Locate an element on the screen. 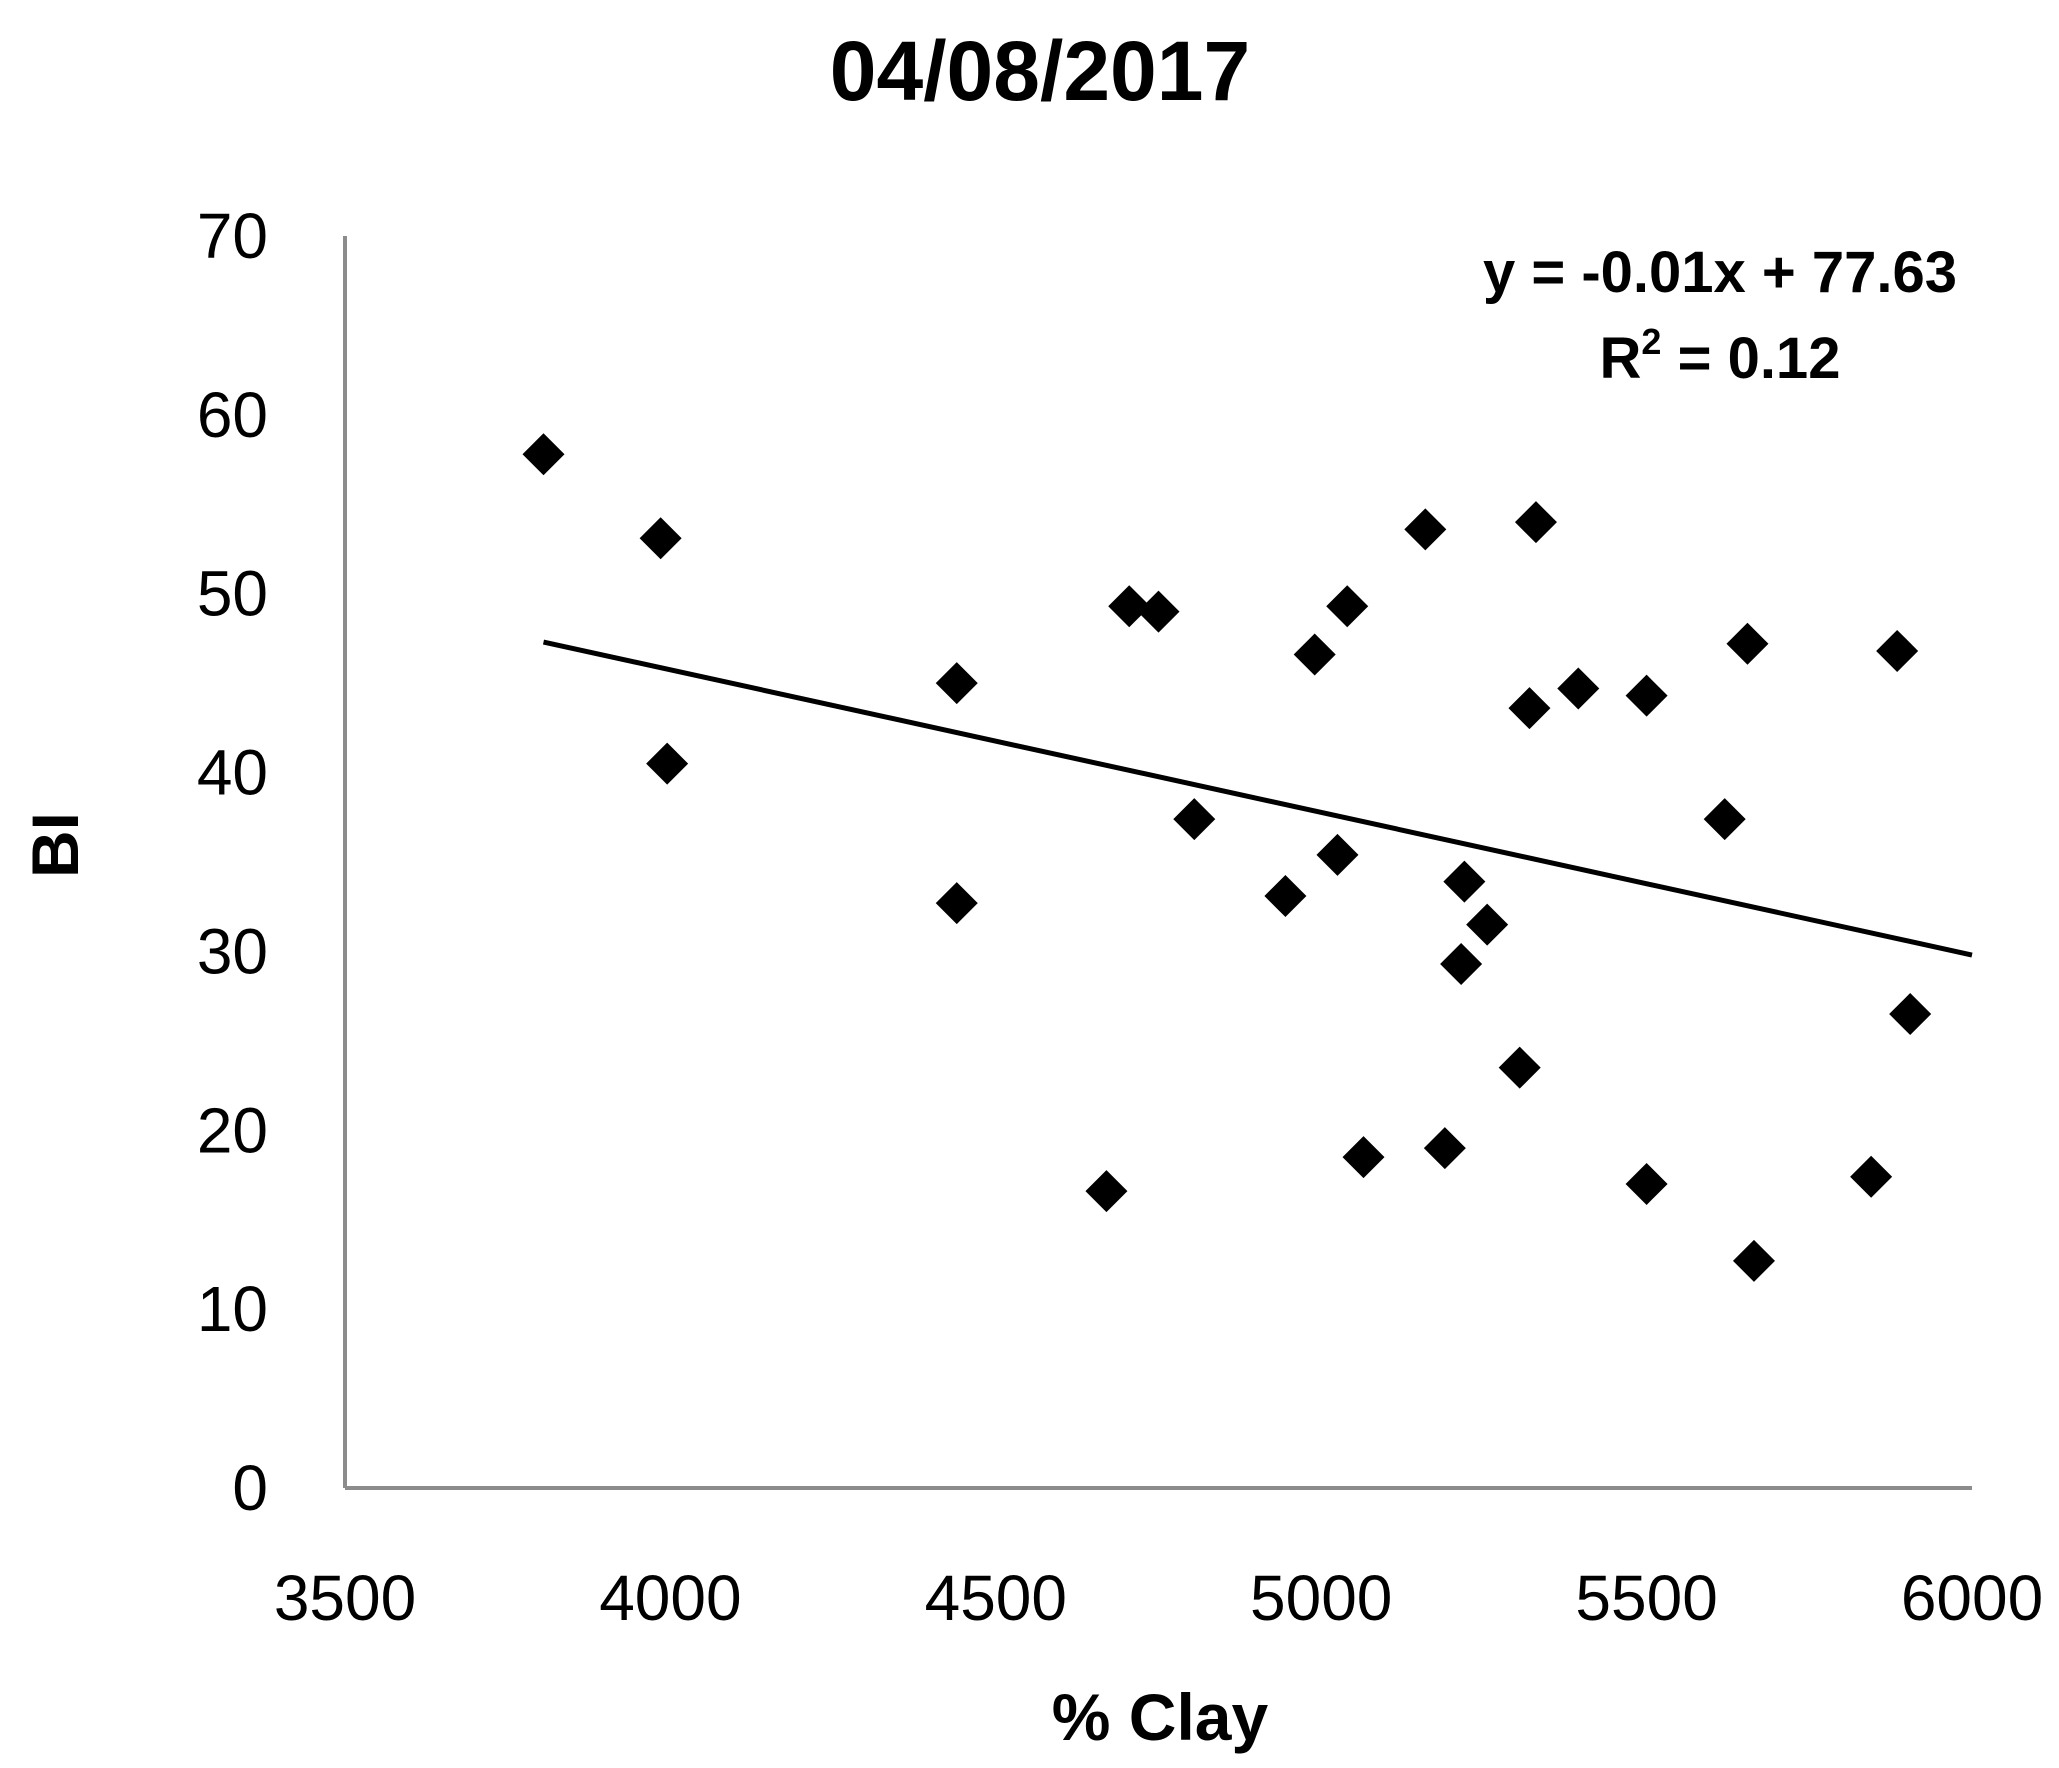 The height and width of the screenshot is (1768, 2059). y-tick-label: 0 is located at coordinates (250, 1488).